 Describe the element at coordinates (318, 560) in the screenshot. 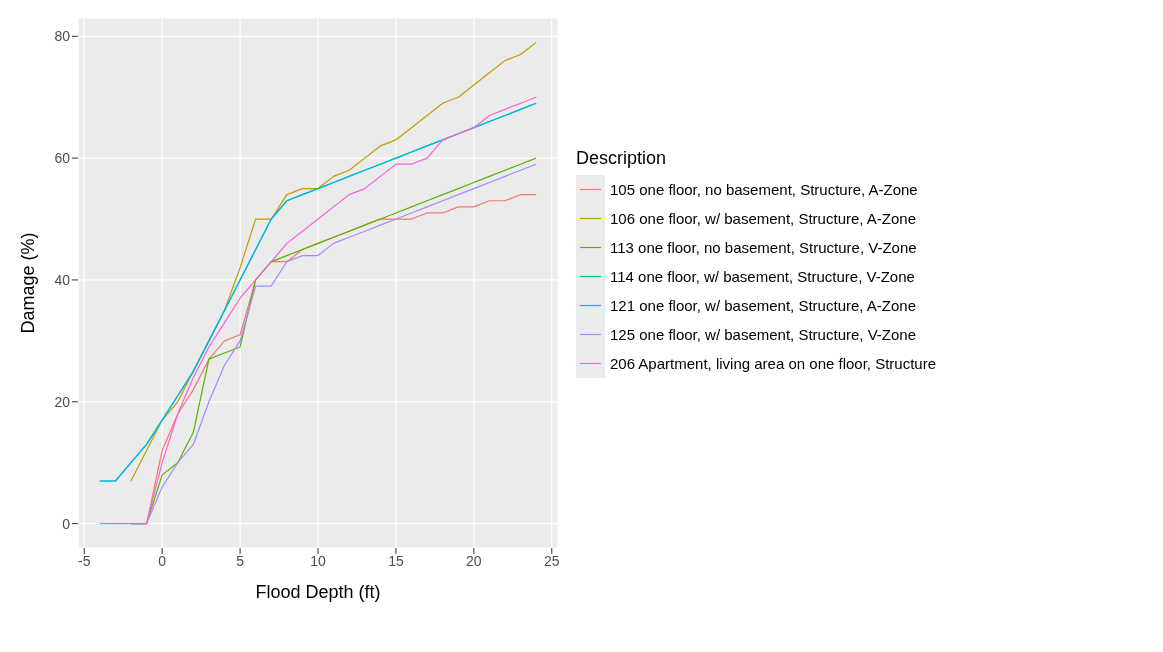

I see `x-tick-label: 10` at that location.